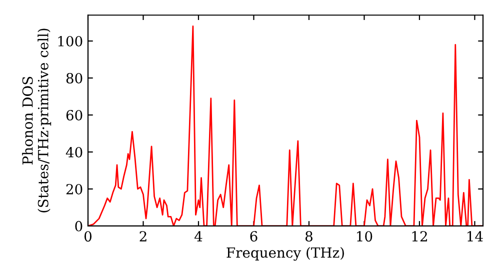 Image resolution: width=500 pixels, height=280 pixels. Describe the element at coordinates (198, 236) in the screenshot. I see `x-tick-label: 4` at that location.